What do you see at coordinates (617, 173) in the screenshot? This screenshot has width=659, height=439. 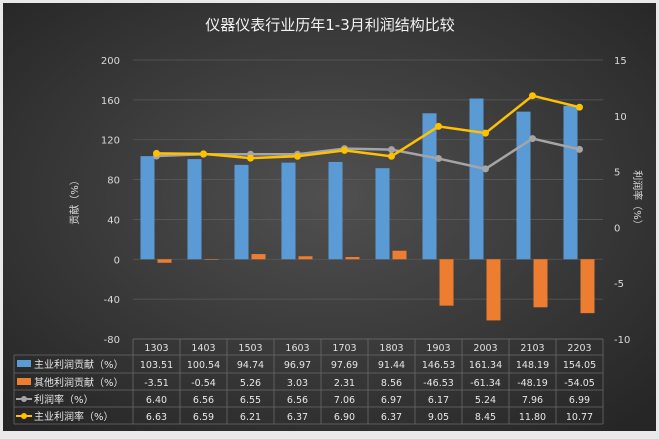 I see `y2-tick-label: 5` at bounding box center [617, 173].